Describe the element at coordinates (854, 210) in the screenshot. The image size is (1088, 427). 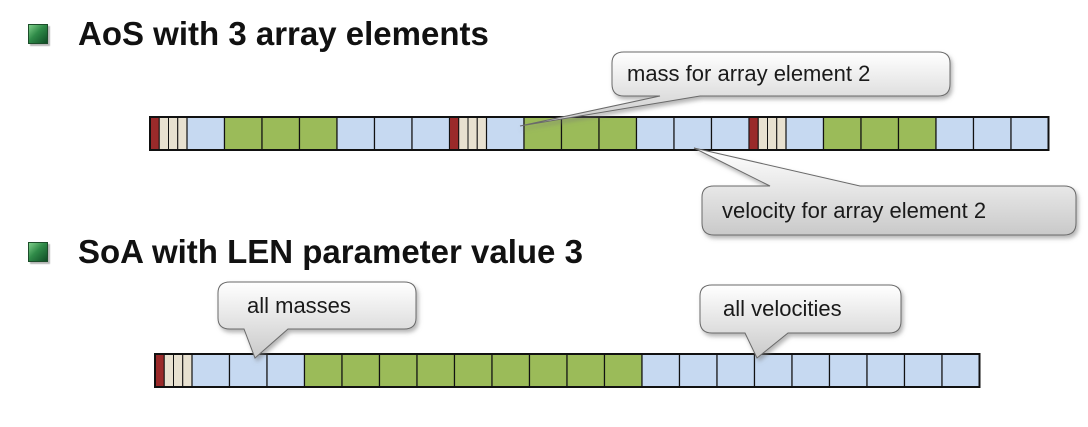
I see `callout-velocity-aos-text: velocity for array element 2` at that location.